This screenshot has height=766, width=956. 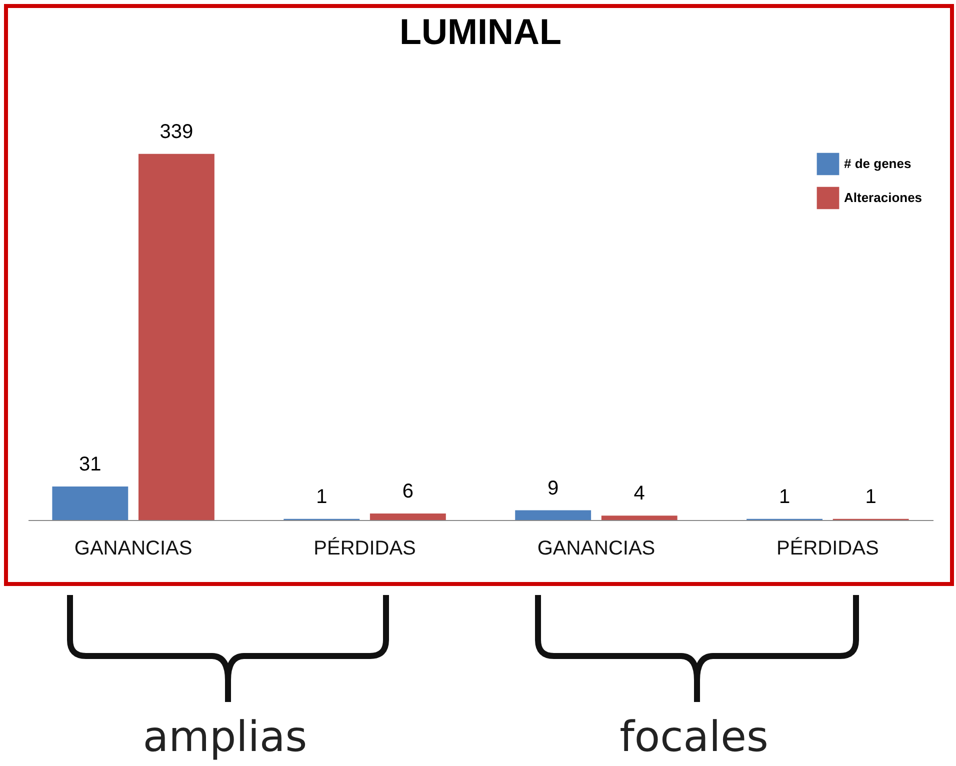 What do you see at coordinates (481, 31) in the screenshot?
I see `chart-title: LUMINAL` at bounding box center [481, 31].